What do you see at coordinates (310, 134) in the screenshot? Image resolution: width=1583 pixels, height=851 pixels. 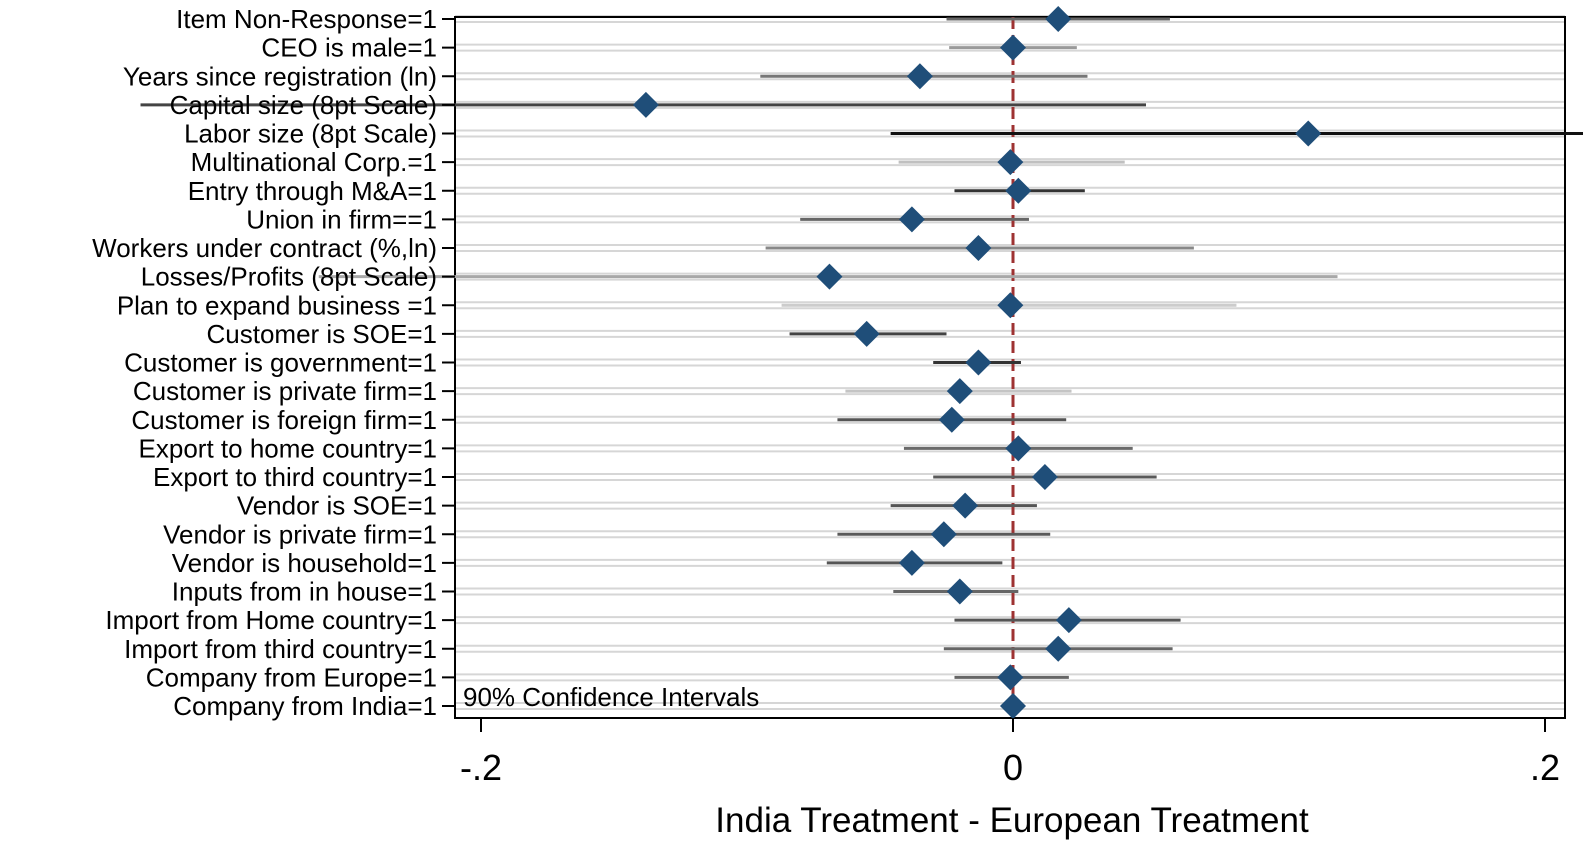 I see `y-tick-label: Labor size (8pt Scale)` at bounding box center [310, 134].